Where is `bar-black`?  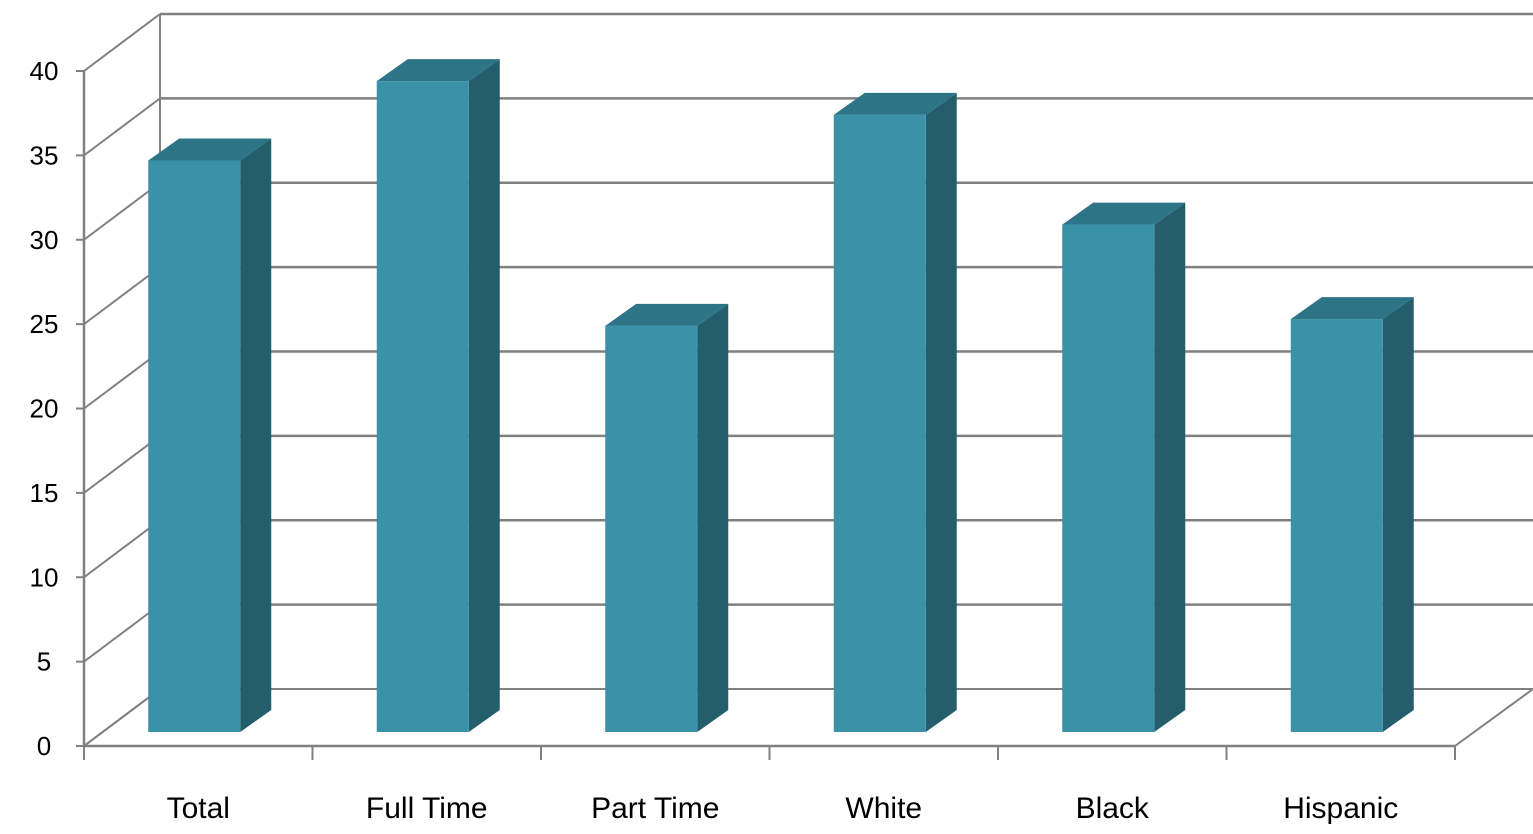 bar-black is located at coordinates (1124, 467).